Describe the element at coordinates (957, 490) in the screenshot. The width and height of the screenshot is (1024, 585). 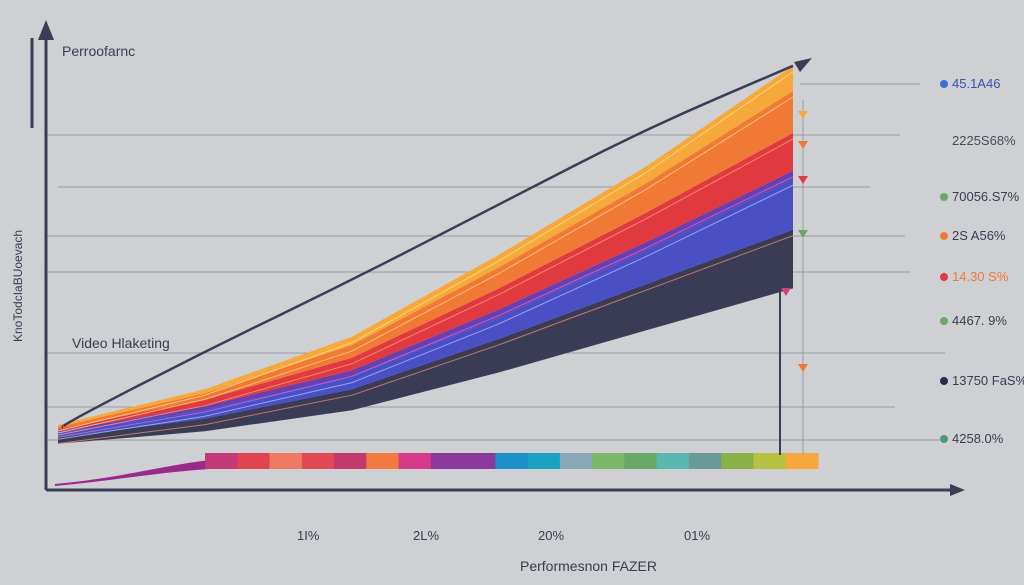
I see `x-axis-arrow` at that location.